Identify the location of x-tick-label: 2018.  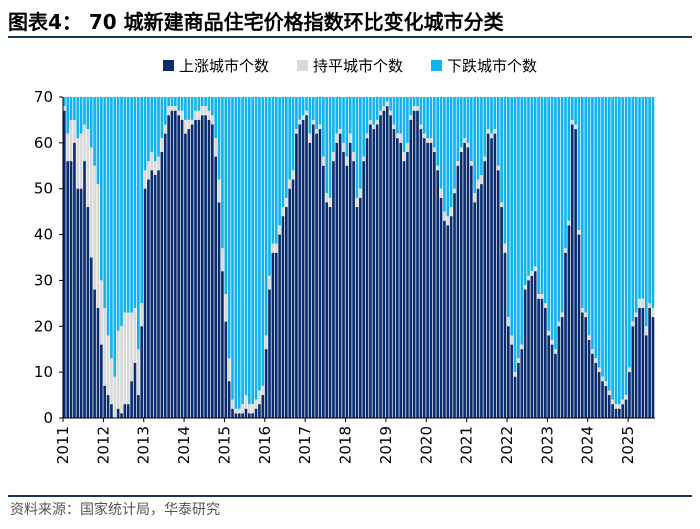
(346, 445).